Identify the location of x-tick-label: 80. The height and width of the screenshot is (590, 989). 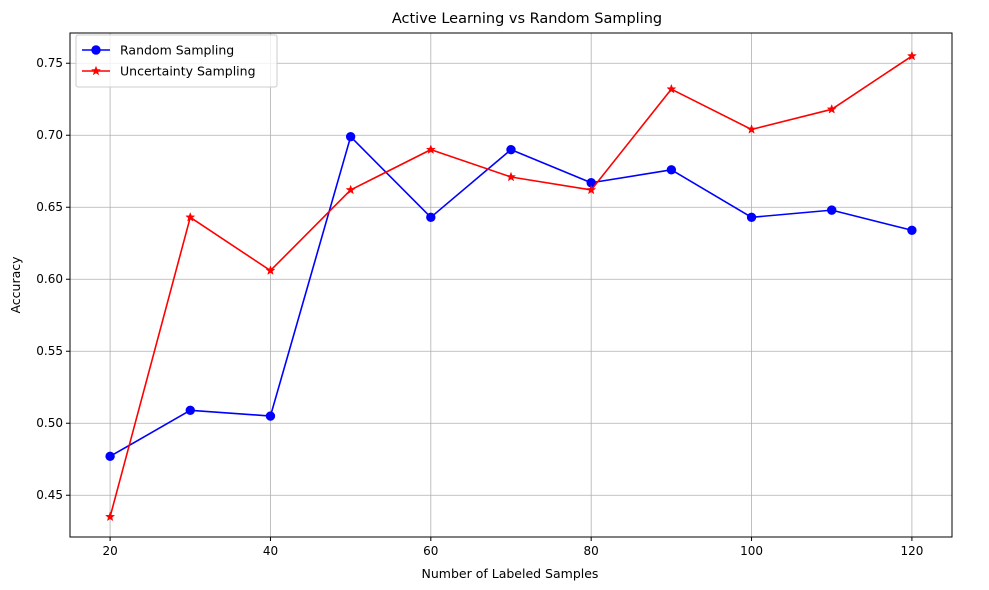
(591, 551).